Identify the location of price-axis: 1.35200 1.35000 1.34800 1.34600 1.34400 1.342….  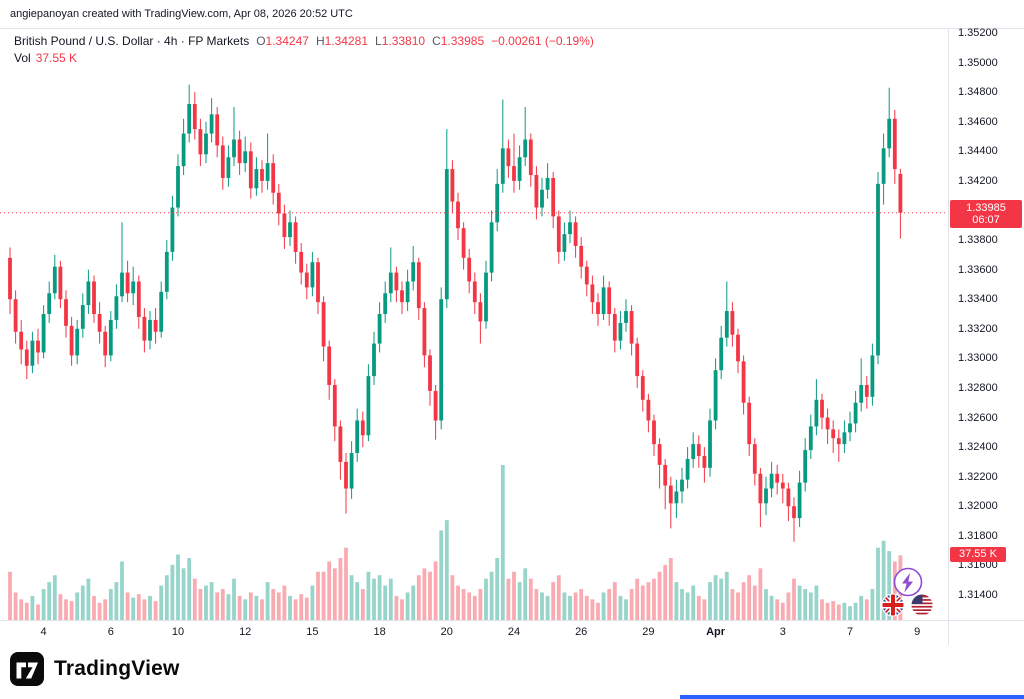
(986, 323).